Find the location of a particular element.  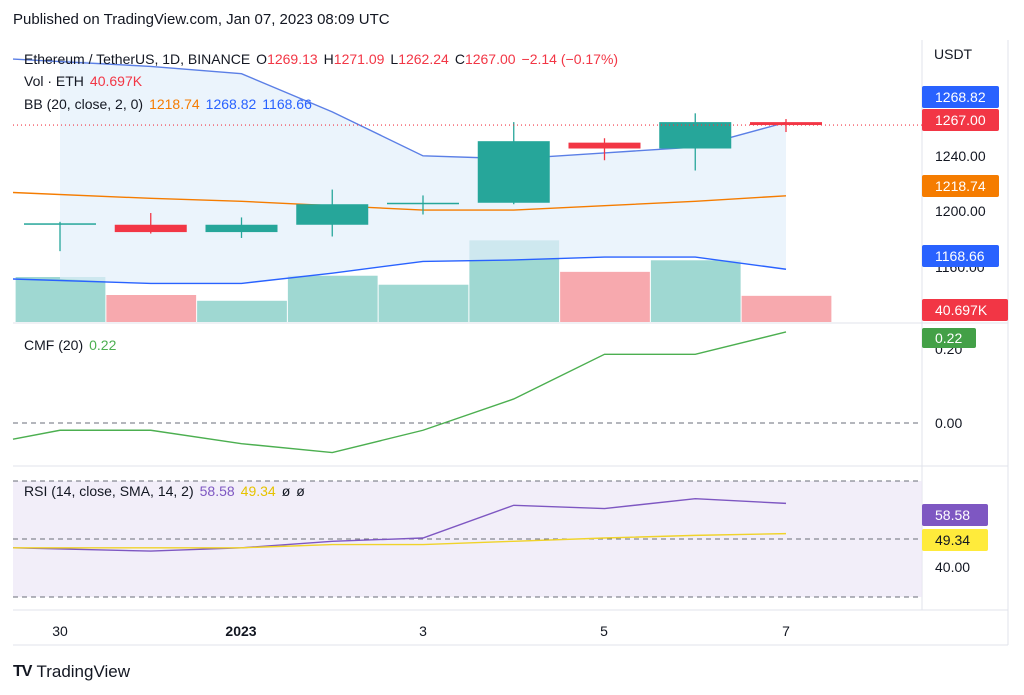

cmf-value: 0.22 is located at coordinates (103, 345).